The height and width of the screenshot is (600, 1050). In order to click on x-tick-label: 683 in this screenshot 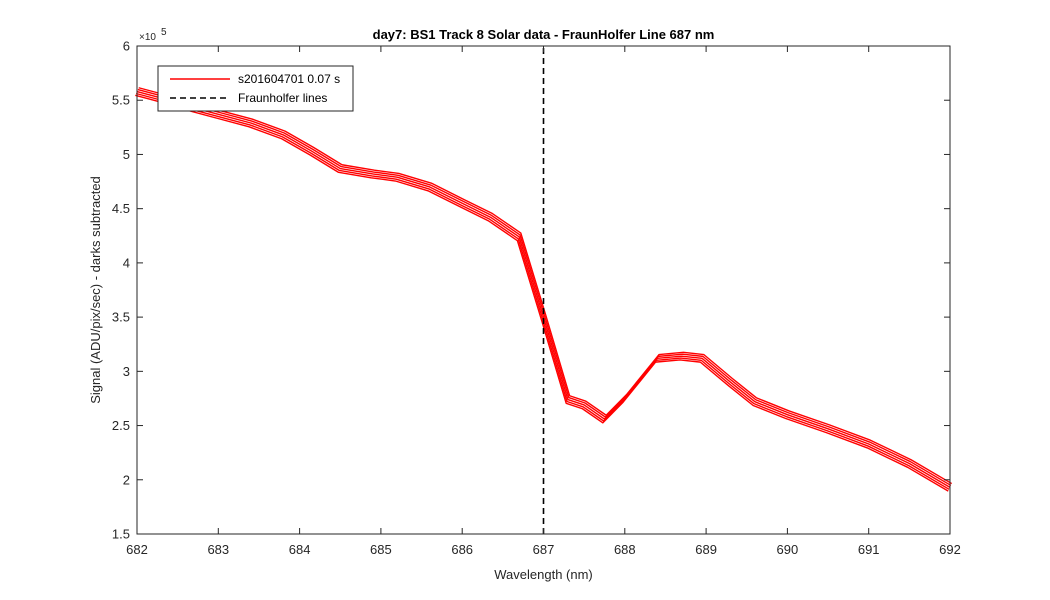, I will do `click(218, 549)`.